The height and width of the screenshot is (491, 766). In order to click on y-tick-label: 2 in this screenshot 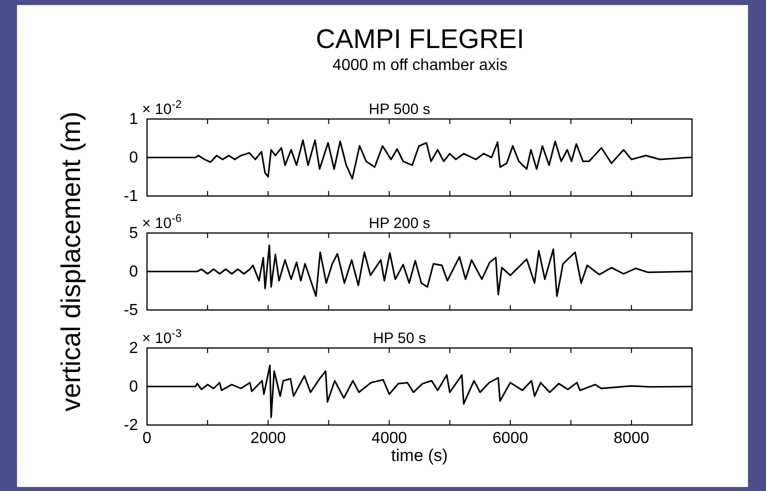, I will do `click(133, 348)`.